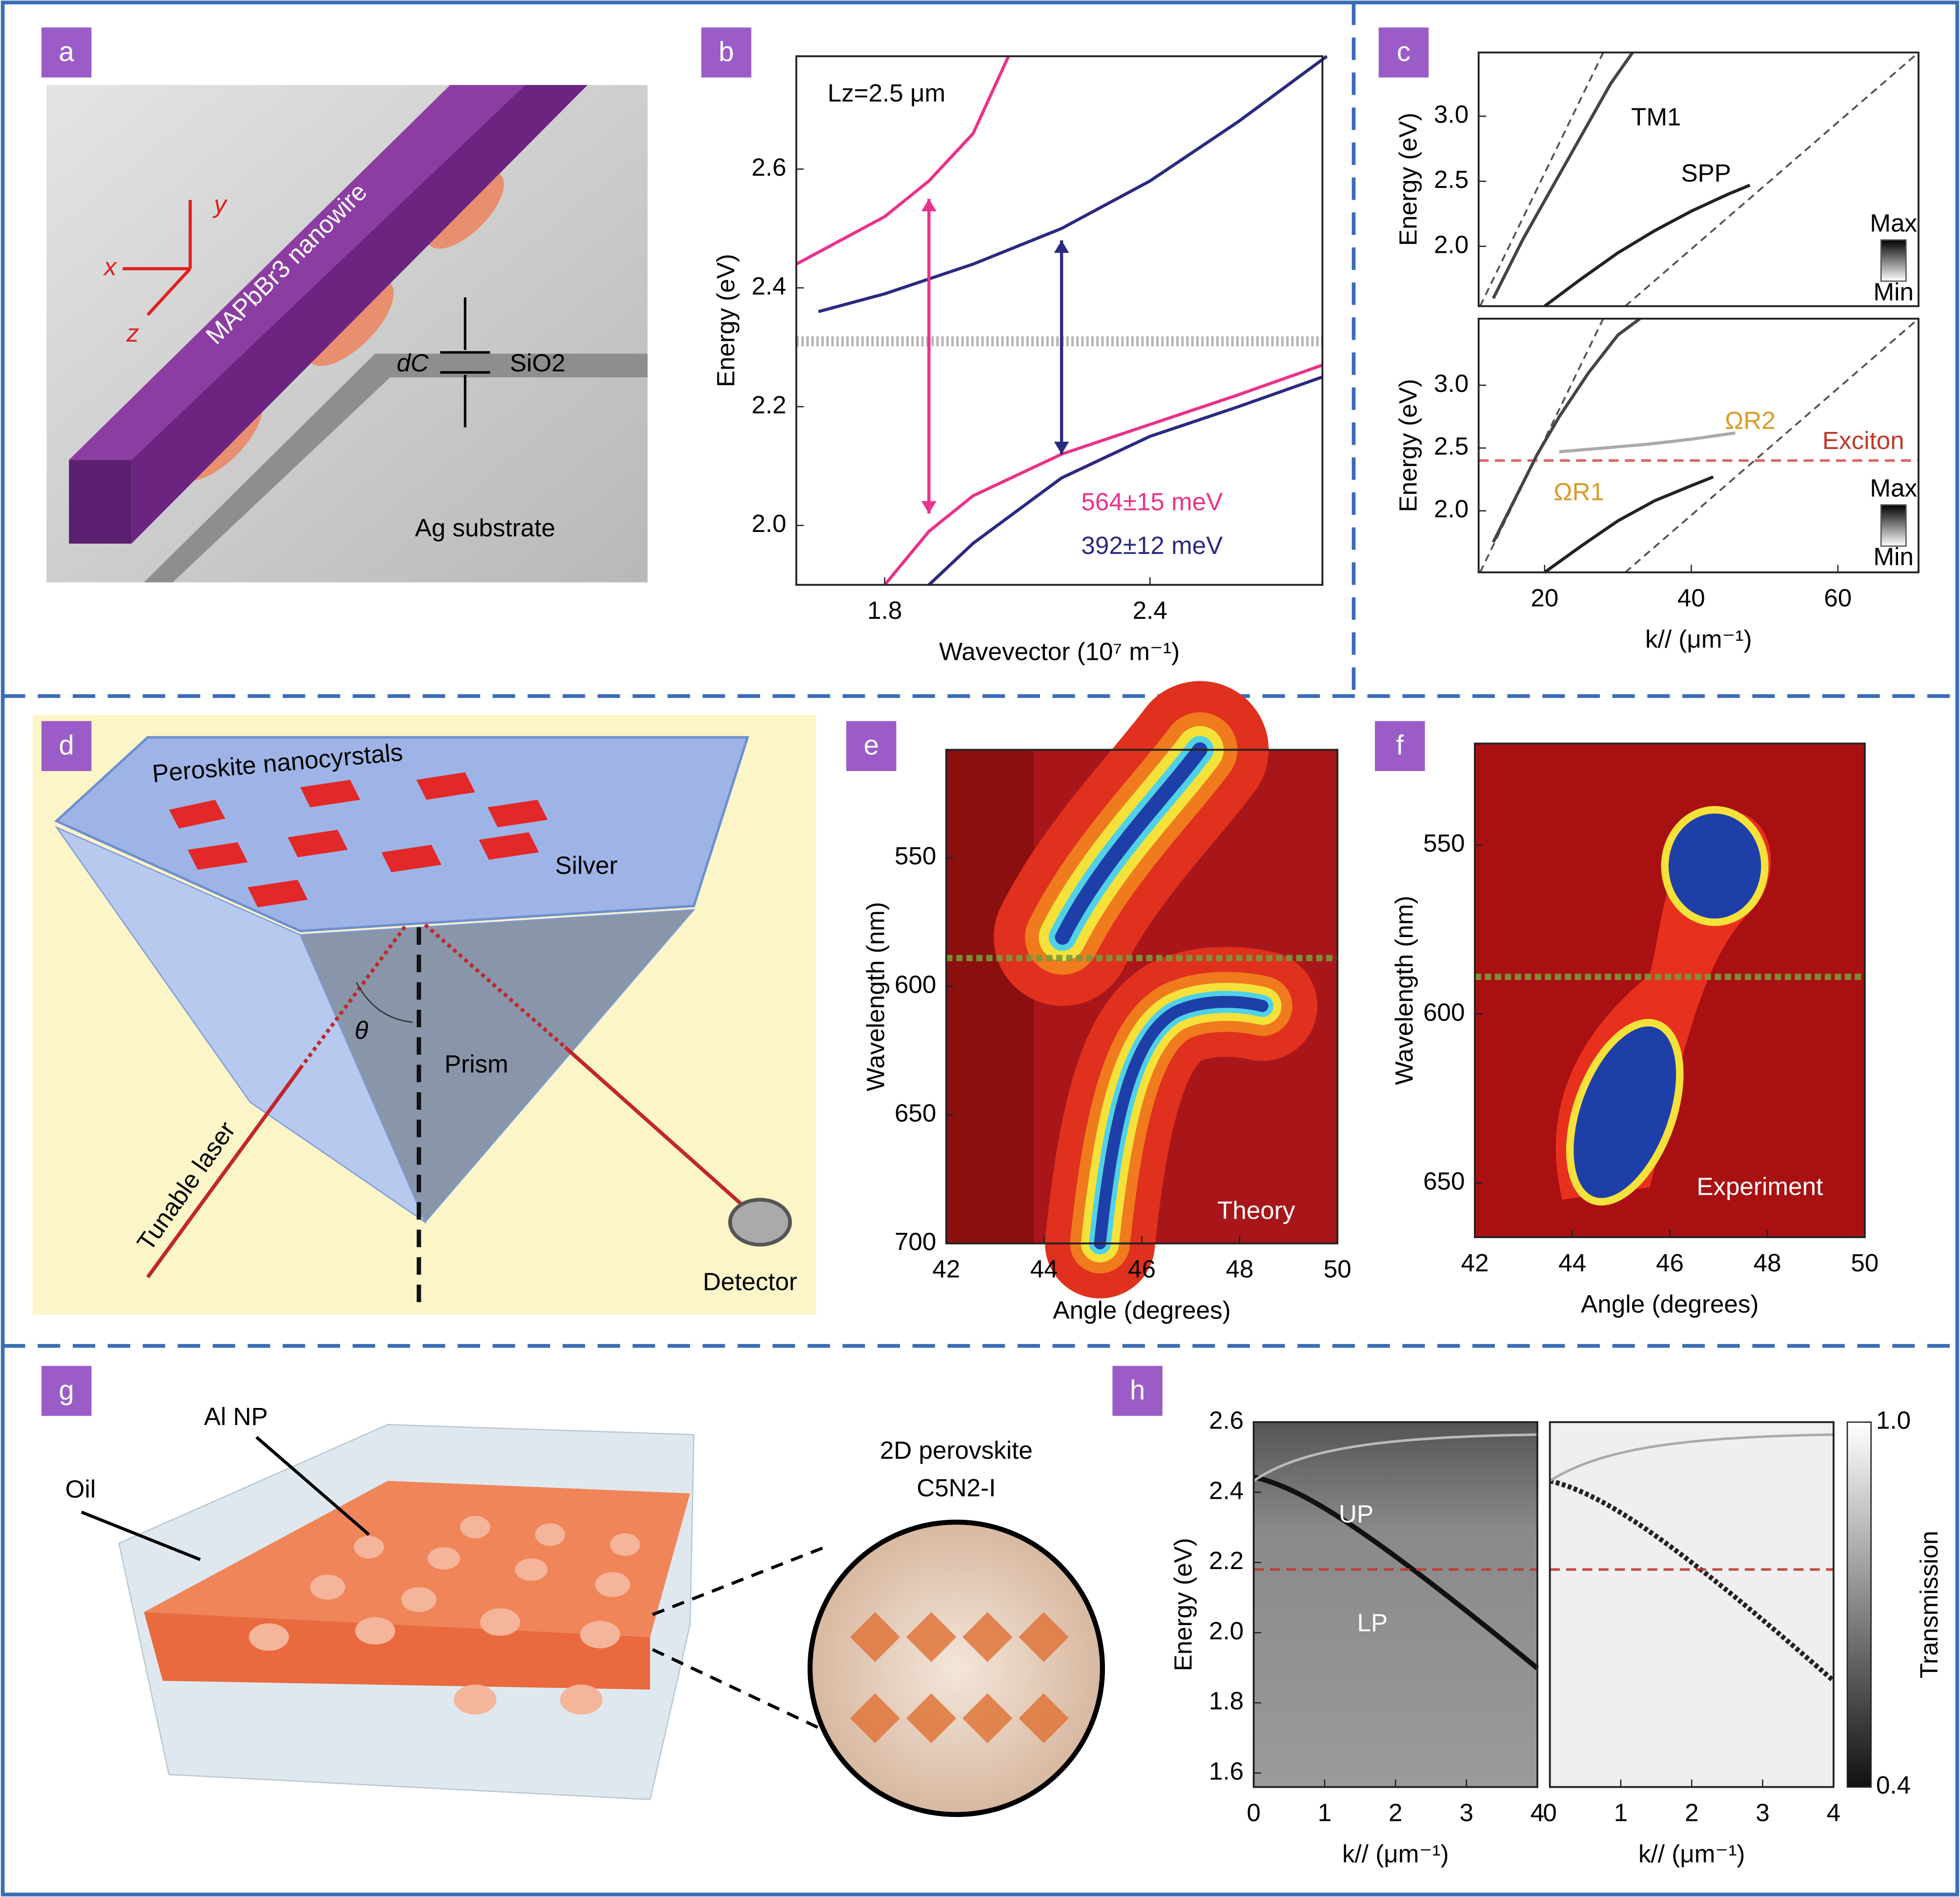 The image size is (1960, 1897). What do you see at coordinates (297, 272) in the screenshot?
I see `nanowire-top` at bounding box center [297, 272].